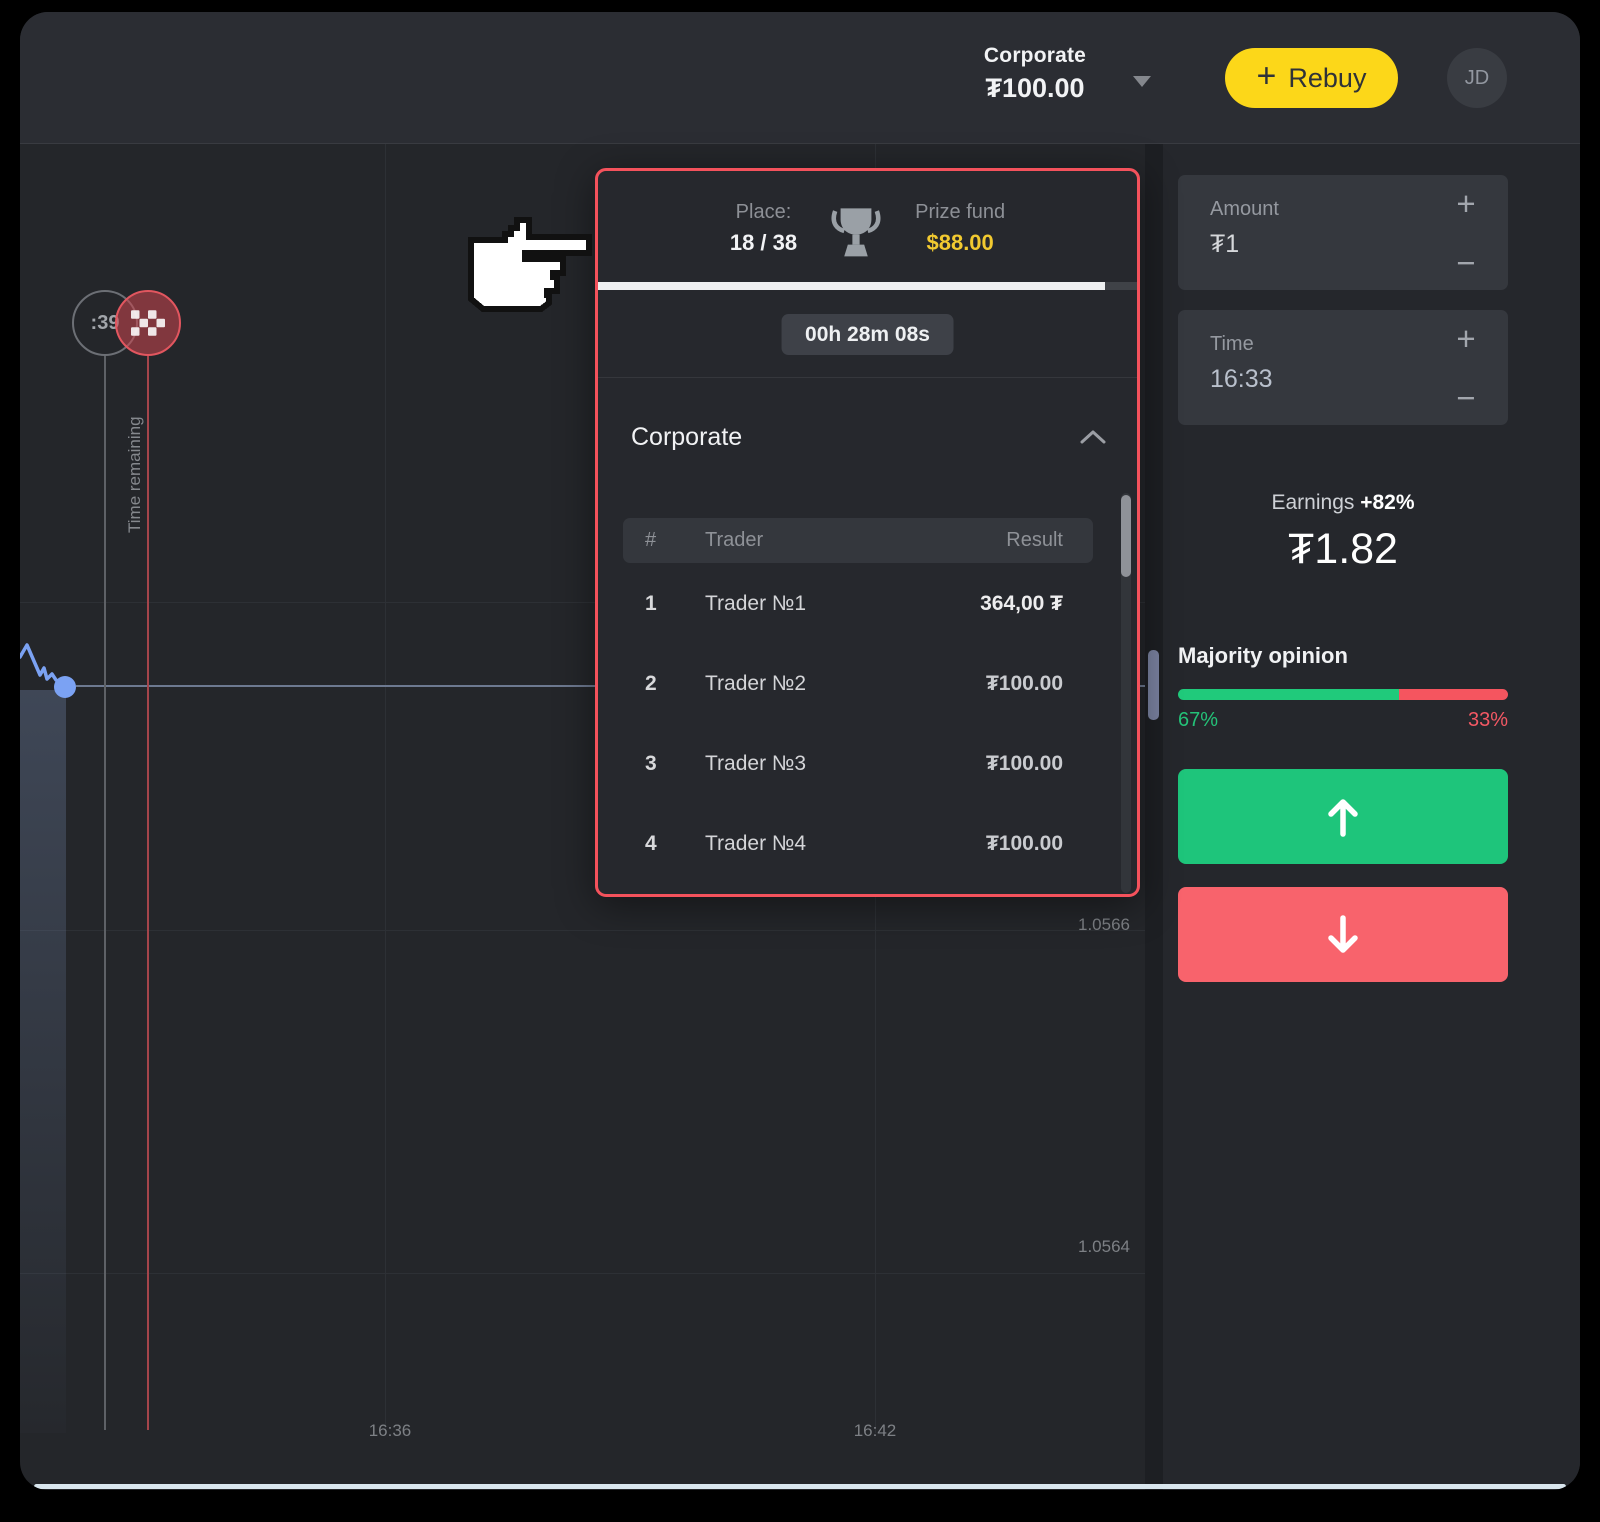 Image resolution: width=1600 pixels, height=1522 pixels. I want to click on chevron-up-icon, so click(1093, 437).